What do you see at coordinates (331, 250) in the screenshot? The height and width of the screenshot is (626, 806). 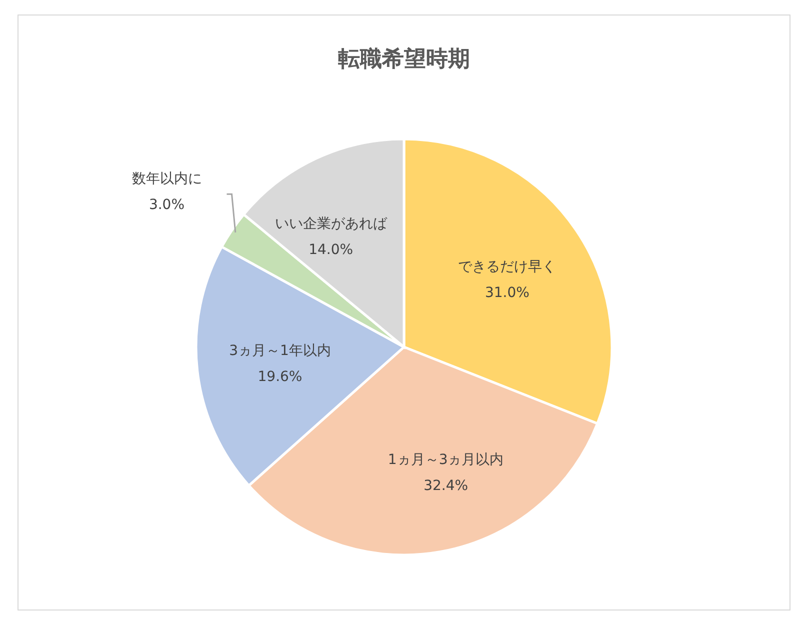 I see `data-label: 14.0%` at bounding box center [331, 250].